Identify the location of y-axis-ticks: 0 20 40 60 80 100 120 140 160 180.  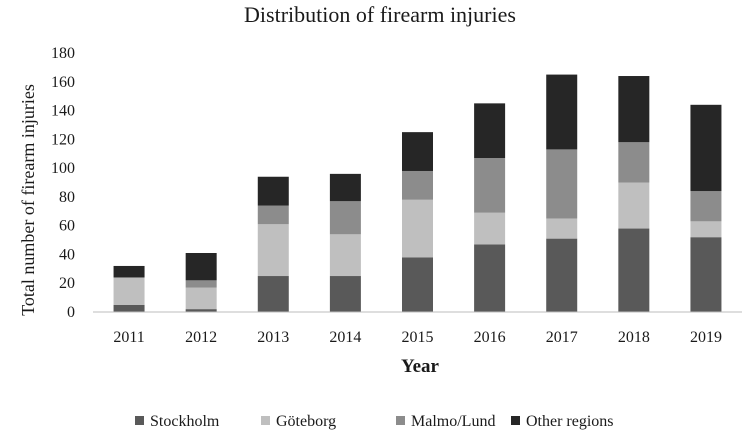
(63, 183).